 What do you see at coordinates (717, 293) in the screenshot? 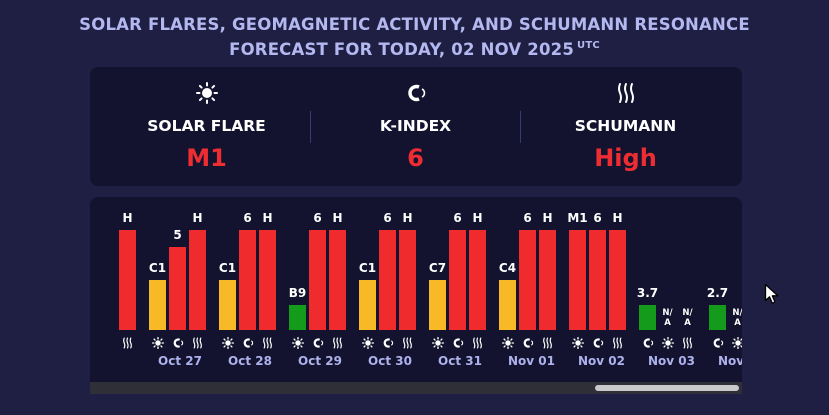
I see `kindex-value: 2.7` at bounding box center [717, 293].